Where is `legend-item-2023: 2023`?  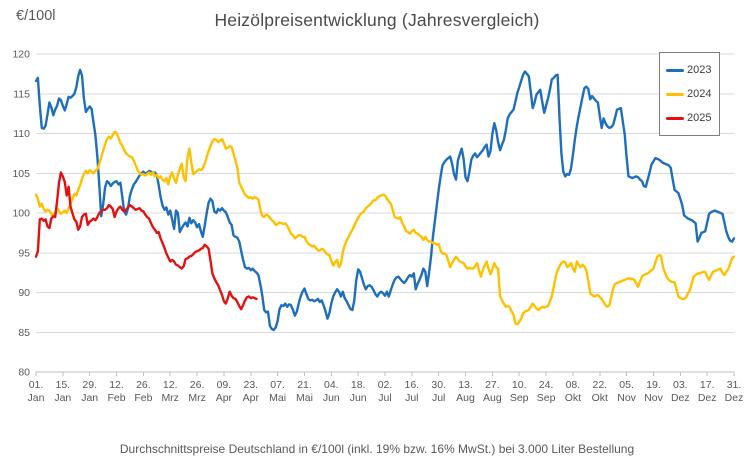 legend-item-2023: 2023 is located at coordinates (692, 70).